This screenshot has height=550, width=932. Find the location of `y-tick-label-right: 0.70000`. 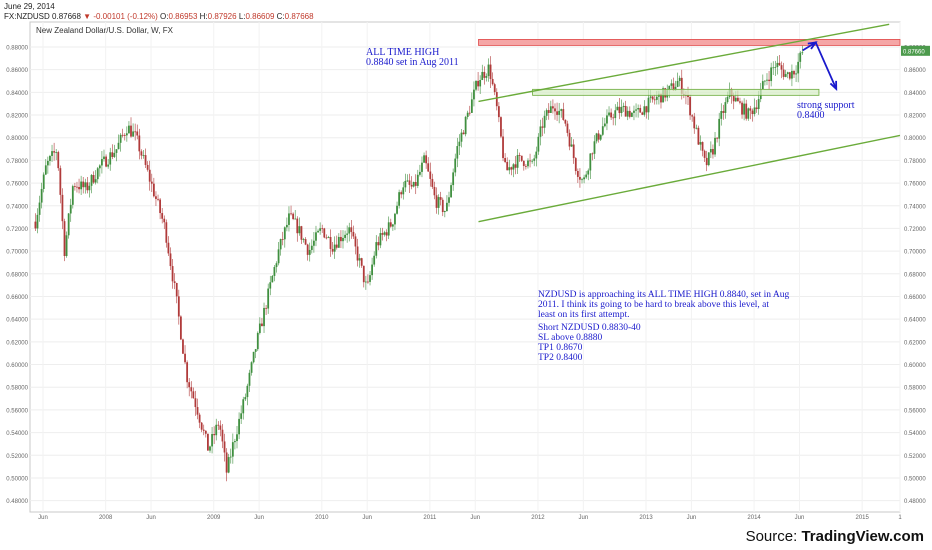

y-tick-label-right: 0.70000 is located at coordinates (915, 253).